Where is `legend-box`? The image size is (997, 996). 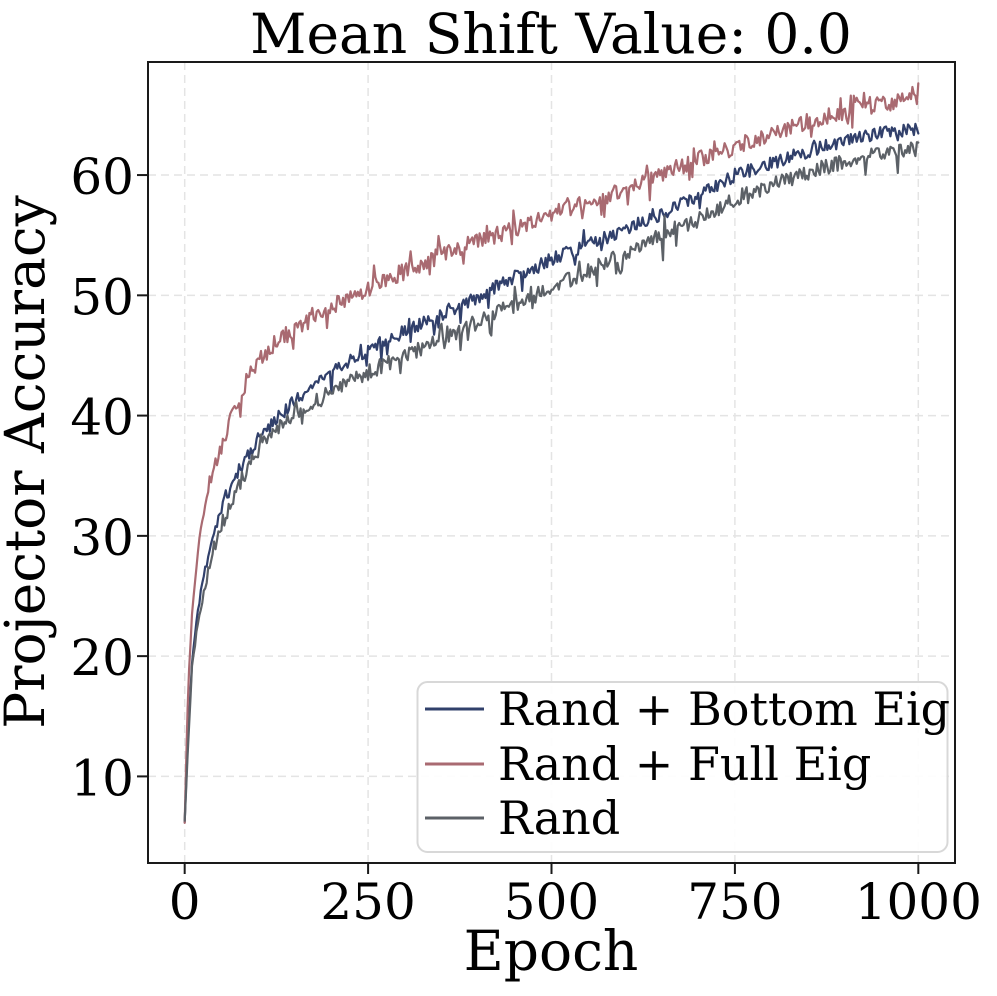 legend-box is located at coordinates (682, 767).